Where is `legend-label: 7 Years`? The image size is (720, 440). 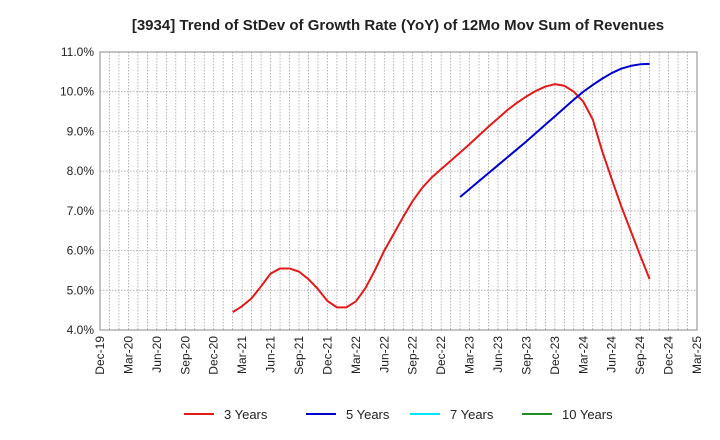
legend-label: 7 Years is located at coordinates (472, 414).